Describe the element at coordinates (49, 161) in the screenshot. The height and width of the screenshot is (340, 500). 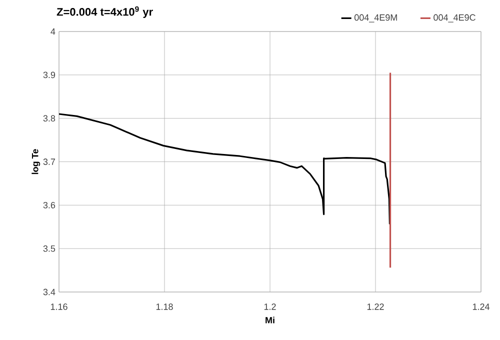
I see `y-tick-label: 3.7` at that location.